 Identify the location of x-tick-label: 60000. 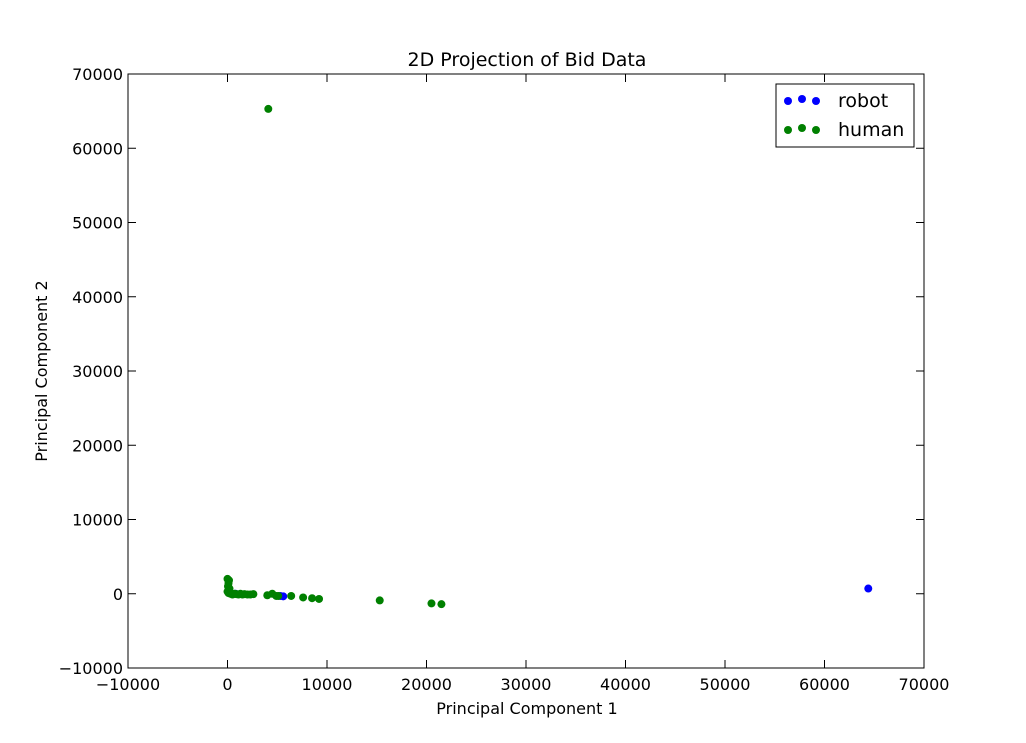
(824, 684).